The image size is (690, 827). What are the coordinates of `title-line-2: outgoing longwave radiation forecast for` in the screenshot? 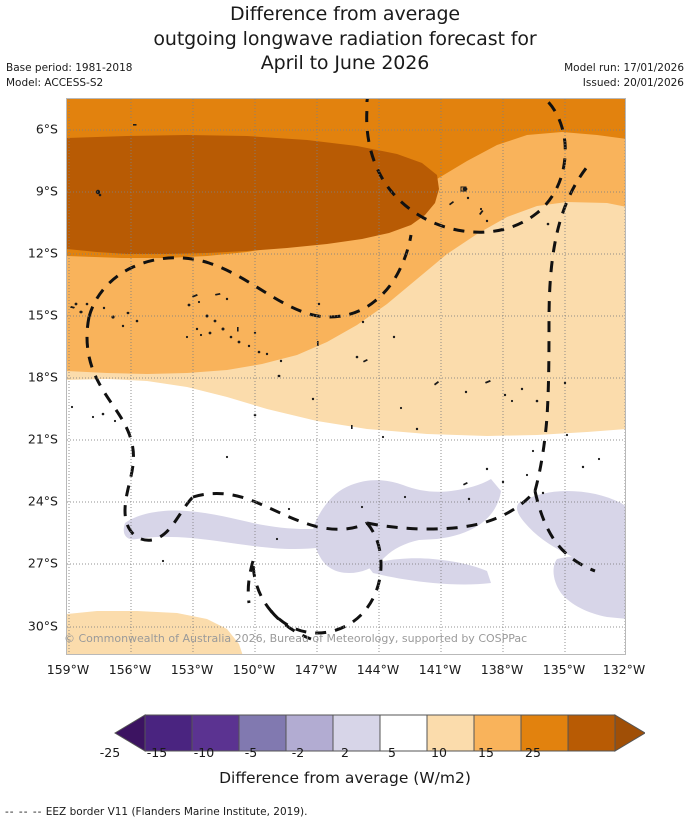 It's located at (345, 38).